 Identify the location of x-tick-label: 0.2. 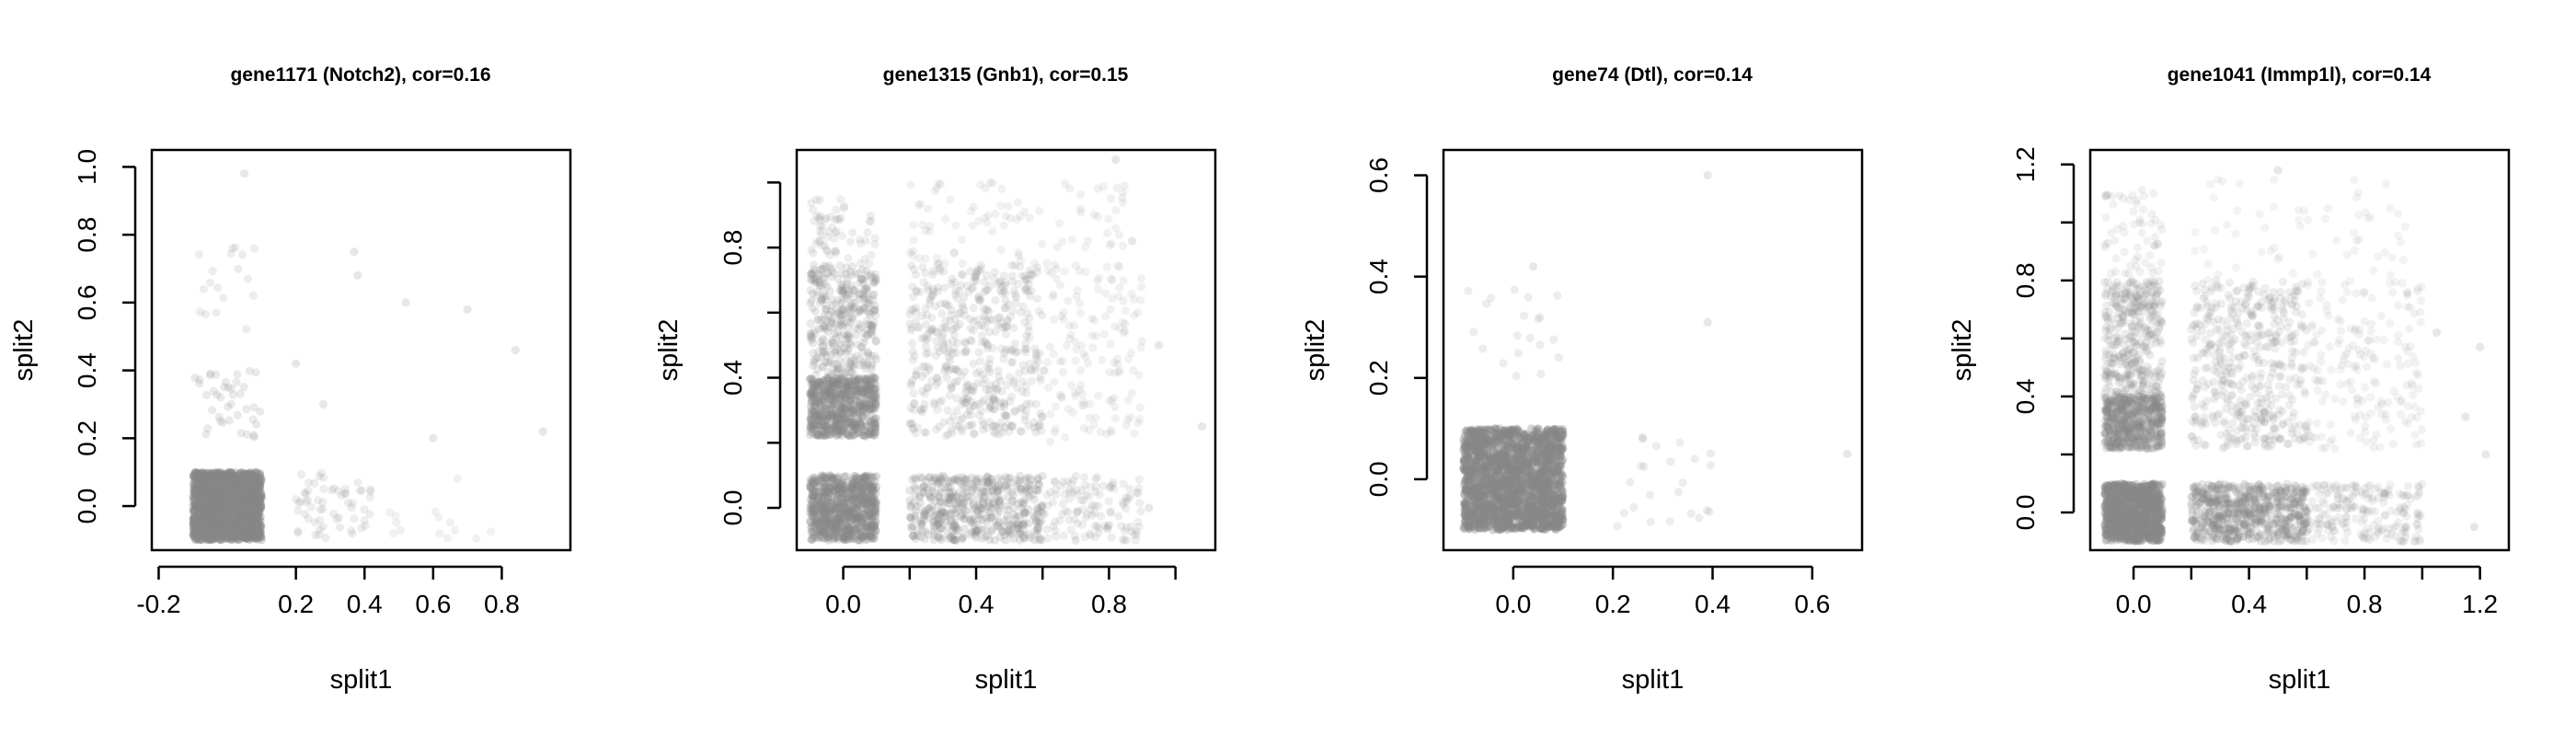
(296, 604).